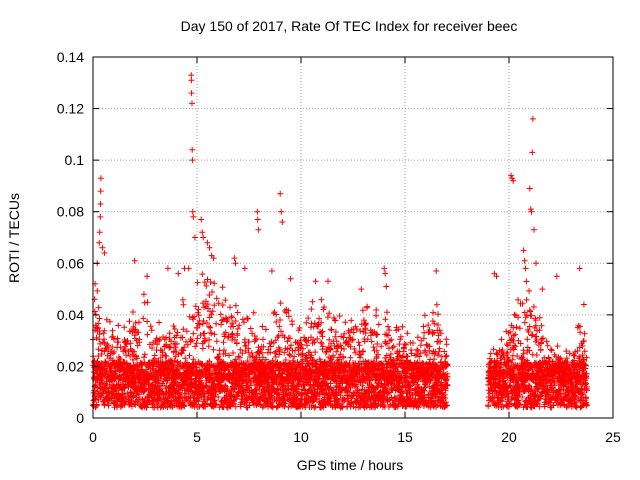 The image size is (640, 480). What do you see at coordinates (70, 212) in the screenshot?
I see `y-tick-label: 0.08` at bounding box center [70, 212].